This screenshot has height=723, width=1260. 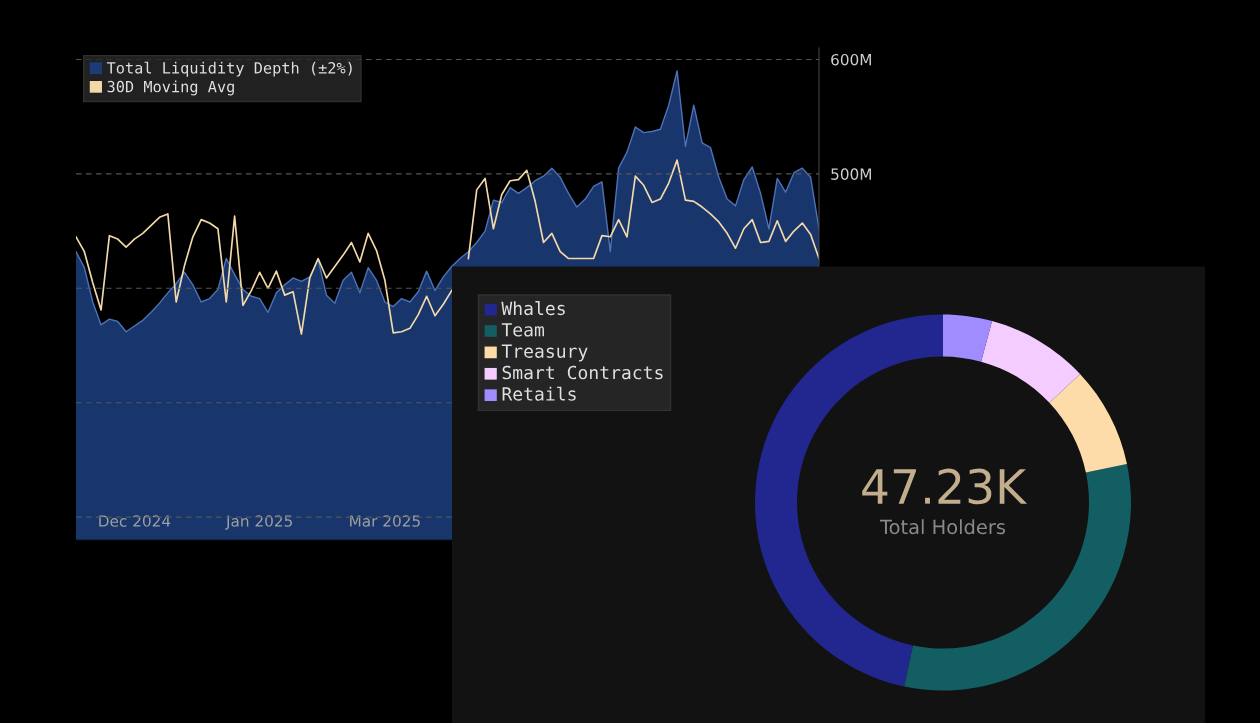 I want to click on x-tick-label: Jan 2025, so click(x=258, y=522).